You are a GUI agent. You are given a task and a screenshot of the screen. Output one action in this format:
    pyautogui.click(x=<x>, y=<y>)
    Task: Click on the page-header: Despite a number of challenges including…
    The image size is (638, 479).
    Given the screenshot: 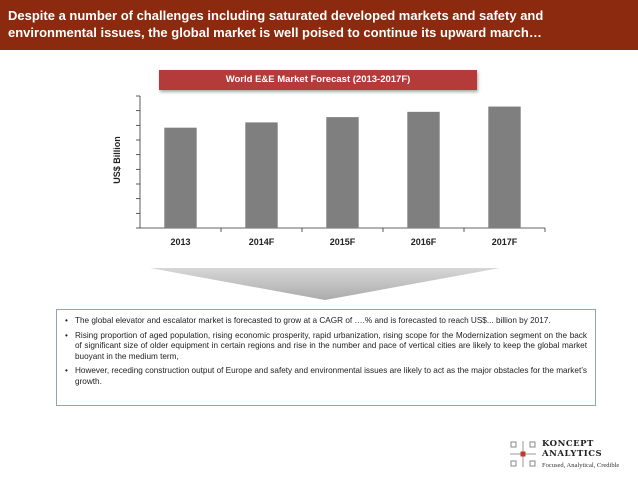 What is the action you would take?
    pyautogui.click(x=319, y=25)
    